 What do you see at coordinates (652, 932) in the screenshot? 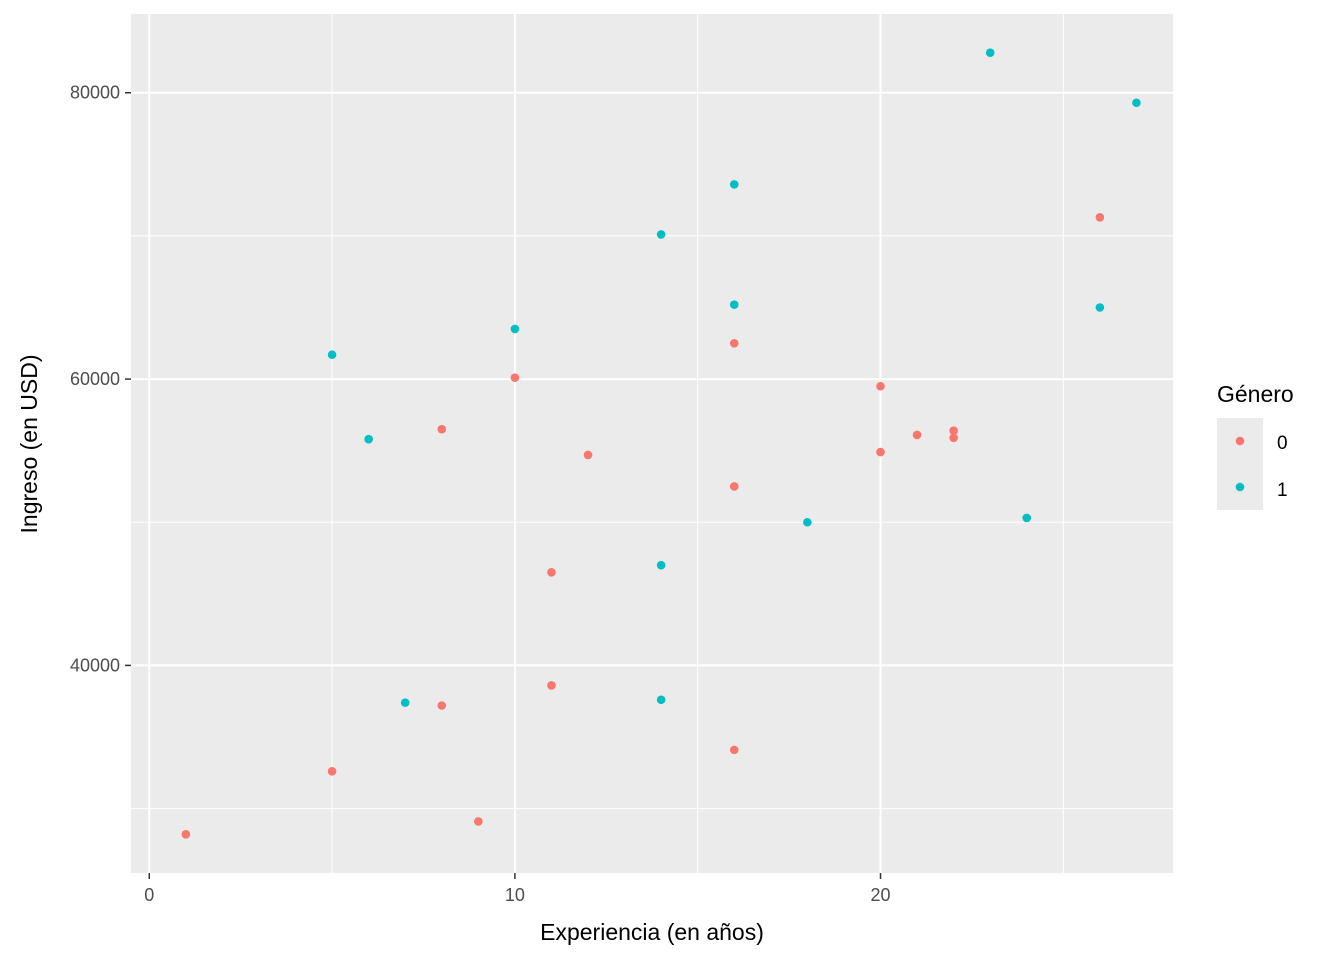
I see `x-axis-title: Experiencia (en años)` at bounding box center [652, 932].